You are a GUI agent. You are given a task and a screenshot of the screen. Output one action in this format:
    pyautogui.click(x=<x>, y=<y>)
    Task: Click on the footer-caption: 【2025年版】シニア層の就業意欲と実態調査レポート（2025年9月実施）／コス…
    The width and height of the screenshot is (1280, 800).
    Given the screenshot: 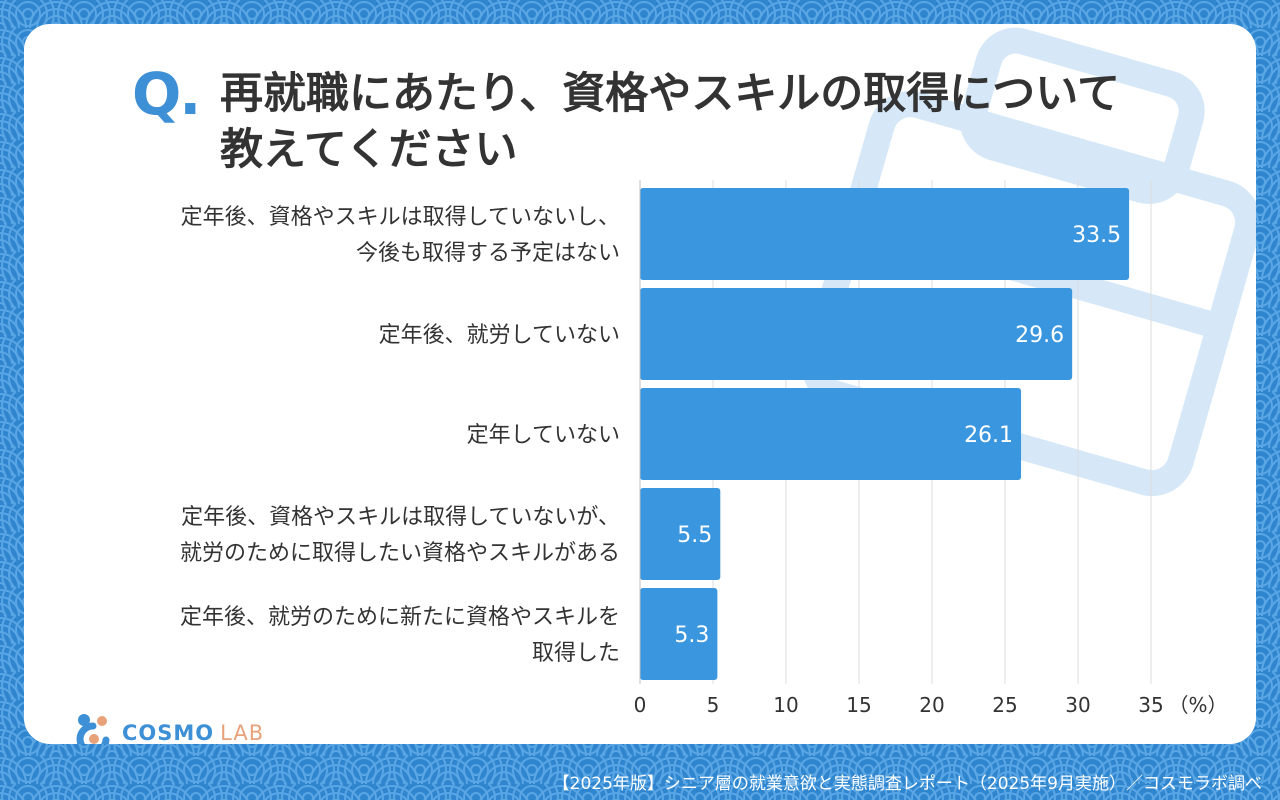 What is the action you would take?
    pyautogui.click(x=907, y=784)
    